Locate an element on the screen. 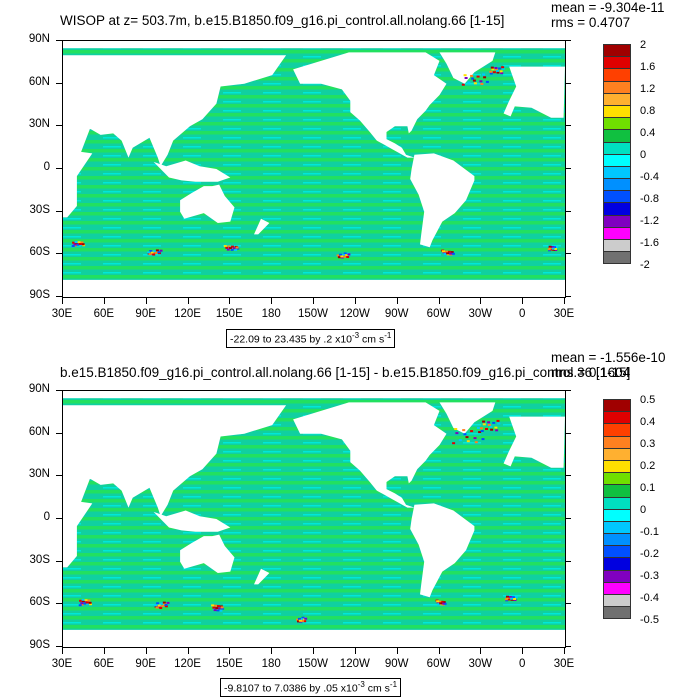 This screenshot has height=700, width=700. x-tick-label: 120W is located at coordinates (354, 314).